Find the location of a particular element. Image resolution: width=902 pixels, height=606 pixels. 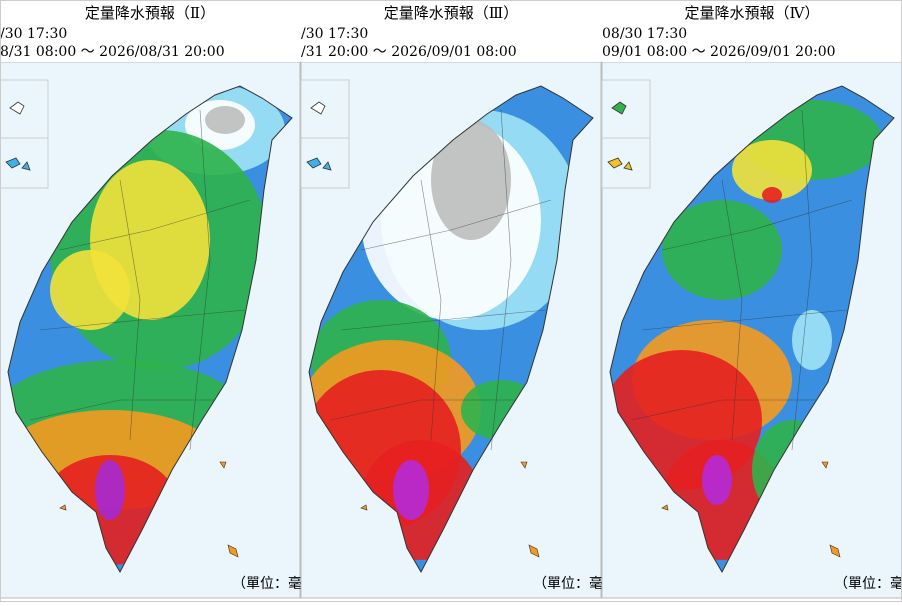

panel-title: 定量降水預報（Ⅲ） is located at coordinates (451, 13).